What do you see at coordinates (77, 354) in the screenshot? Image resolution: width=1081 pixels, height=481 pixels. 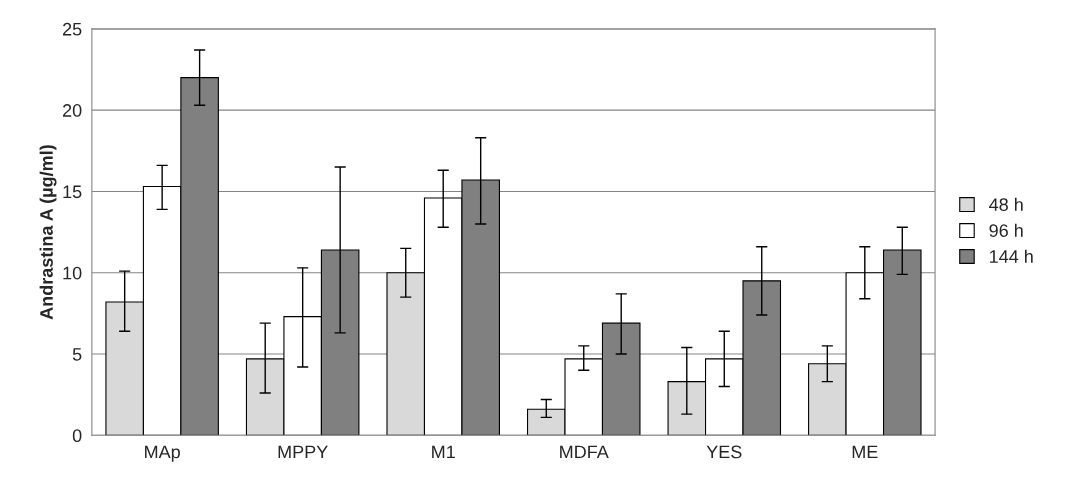 I see `y-tick-label: 5` at bounding box center [77, 354].